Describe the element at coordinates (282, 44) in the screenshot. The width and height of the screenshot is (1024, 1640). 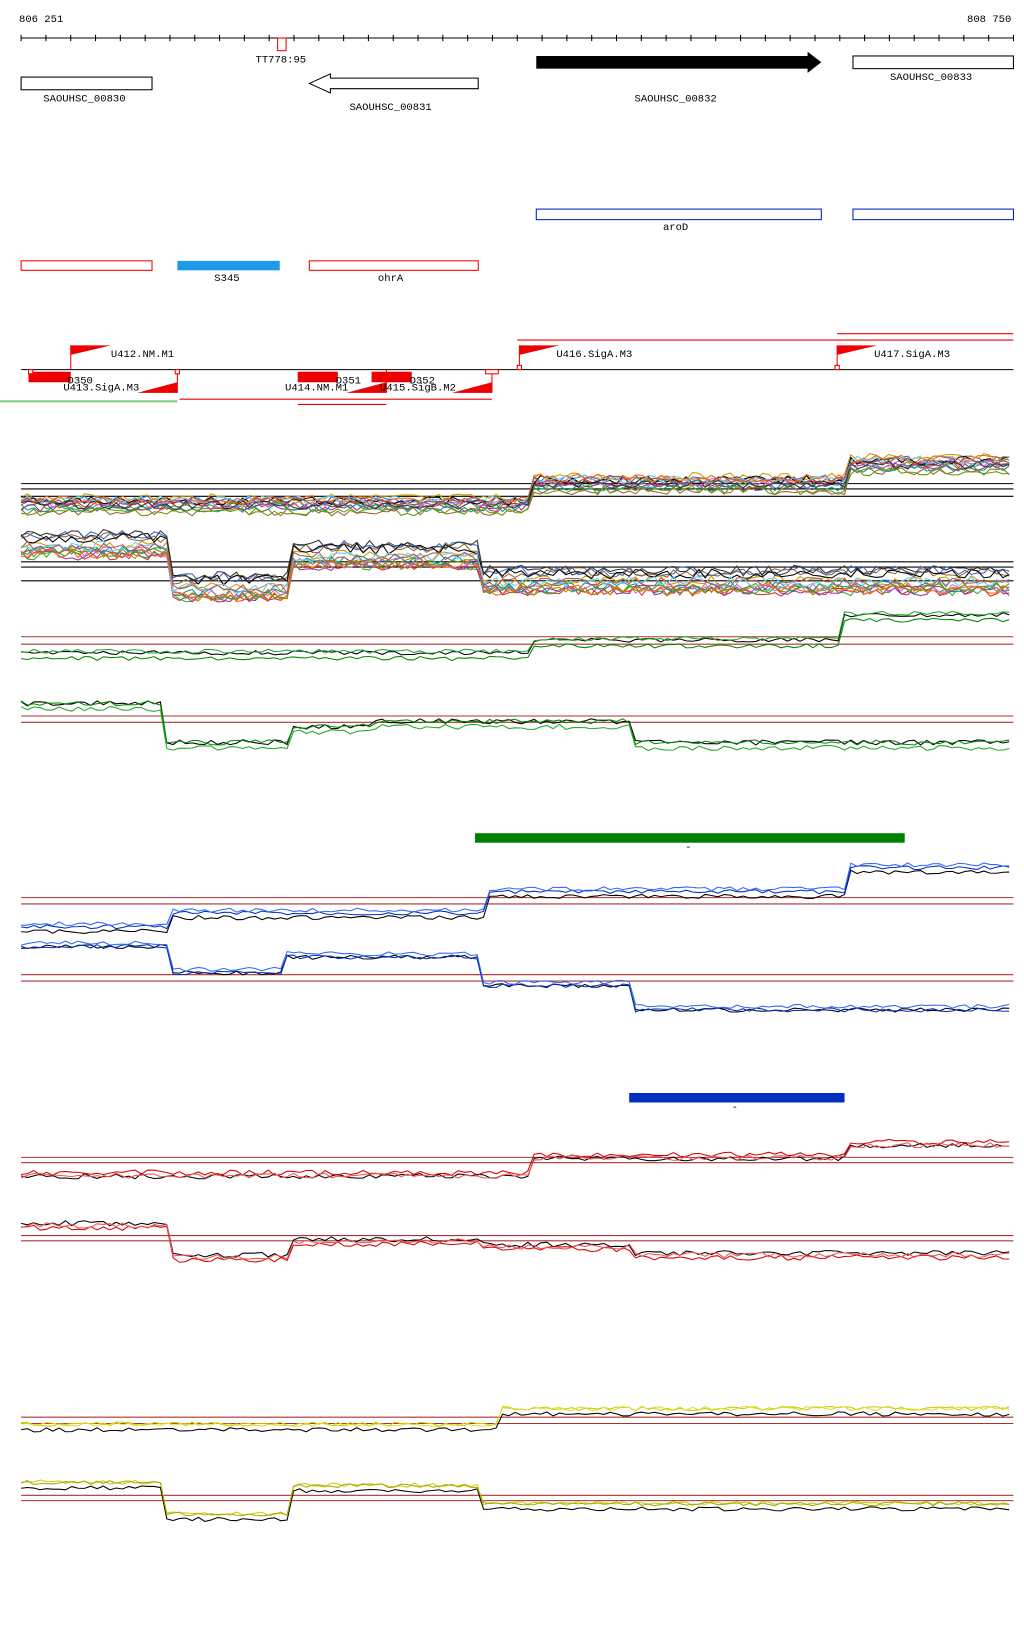
I see `terminator` at that location.